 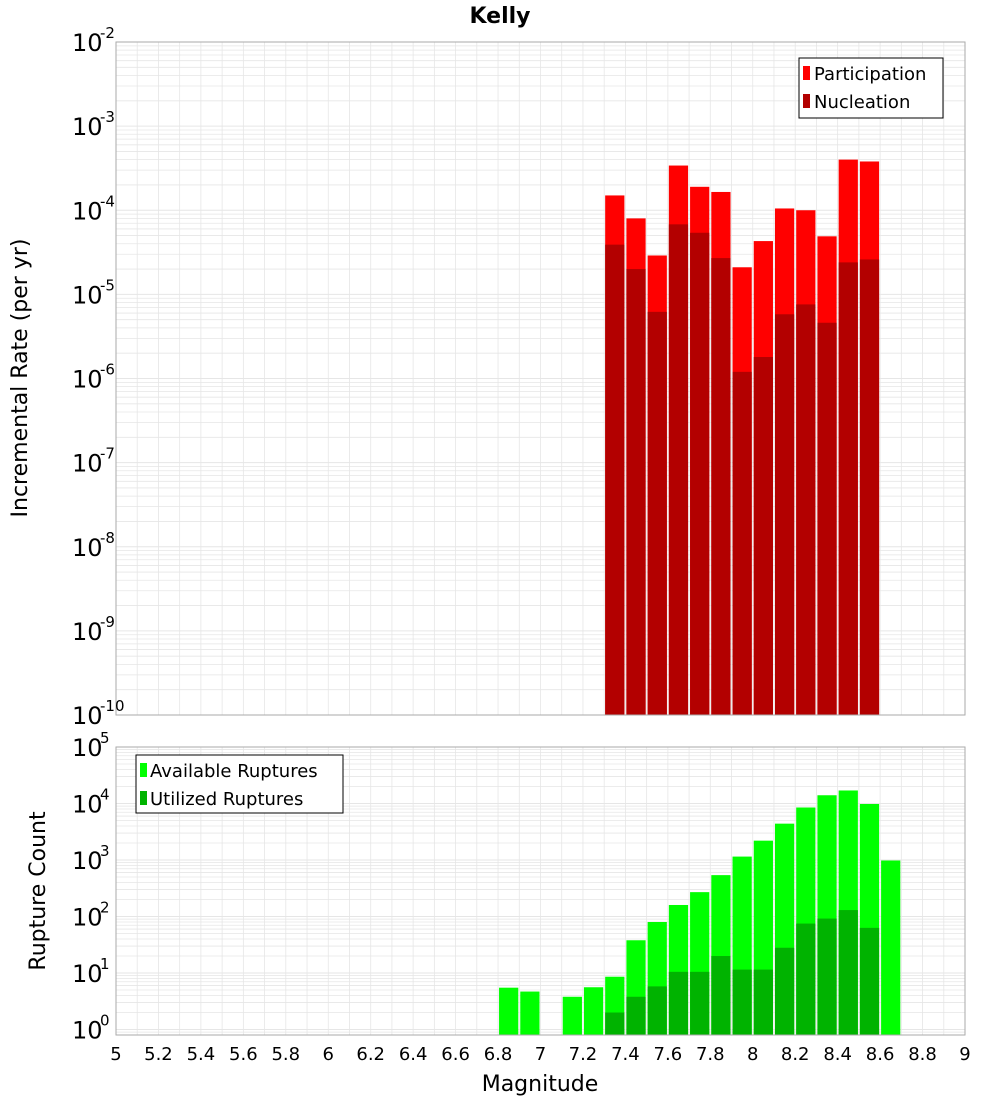 What do you see at coordinates (107, 454) in the screenshot?
I see `rate-y-tick-exponent: -7` at bounding box center [107, 454].